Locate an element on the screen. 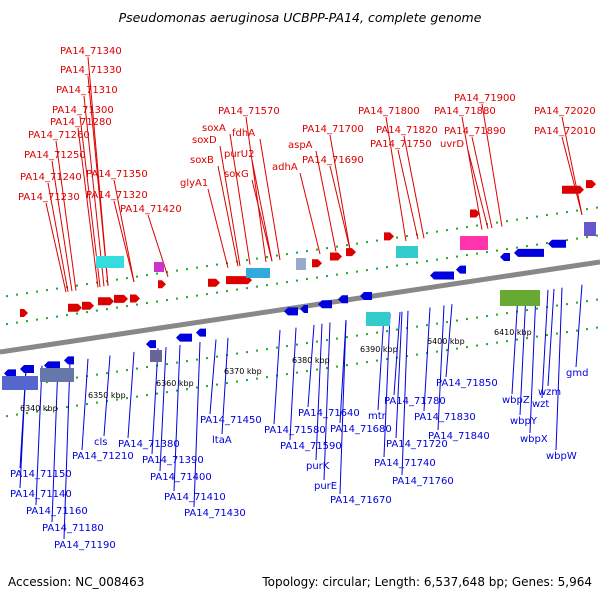 The height and width of the screenshot is (600, 600). reverse-gene-label: gmd is located at coordinates (577, 373).